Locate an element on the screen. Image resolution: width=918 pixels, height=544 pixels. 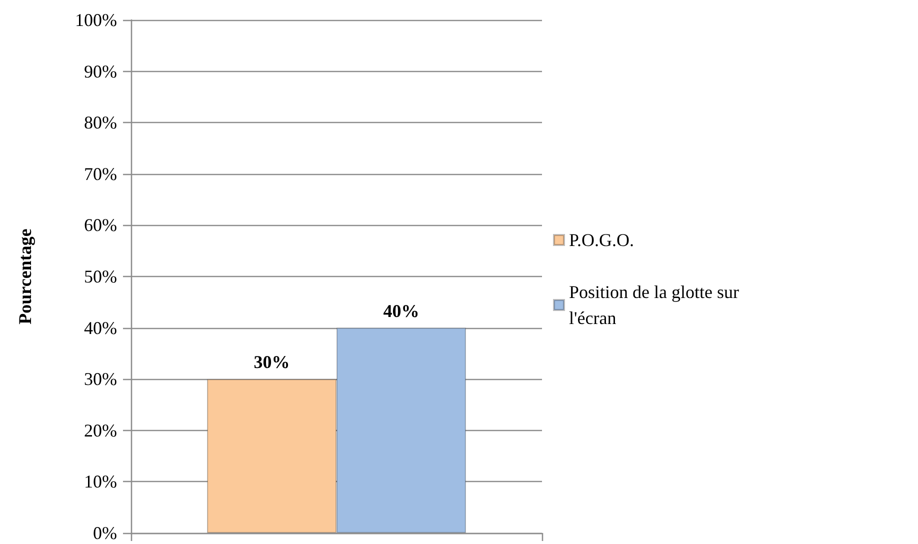
data-label: 30% is located at coordinates (272, 362).